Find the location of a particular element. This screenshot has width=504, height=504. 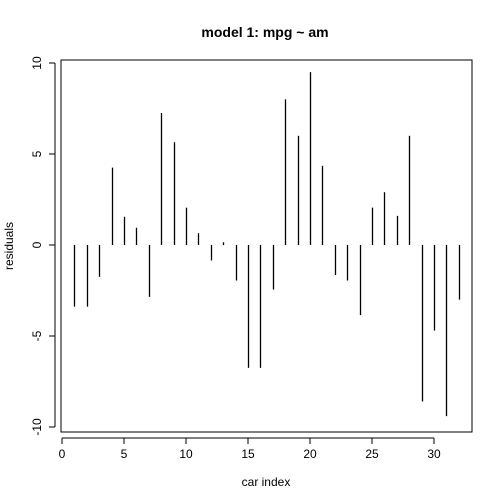

y-tick-label-10: 10 is located at coordinates (37, 63).